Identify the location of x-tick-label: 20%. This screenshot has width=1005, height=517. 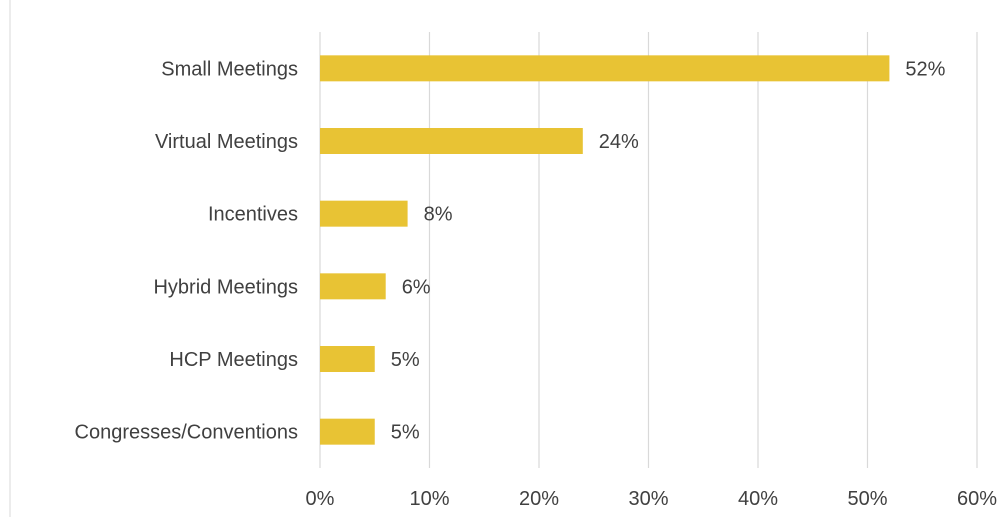
(539, 499).